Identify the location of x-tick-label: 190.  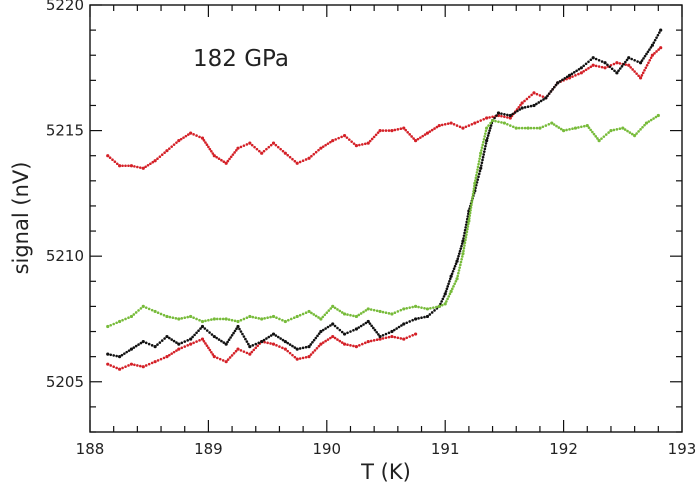
(326, 449).